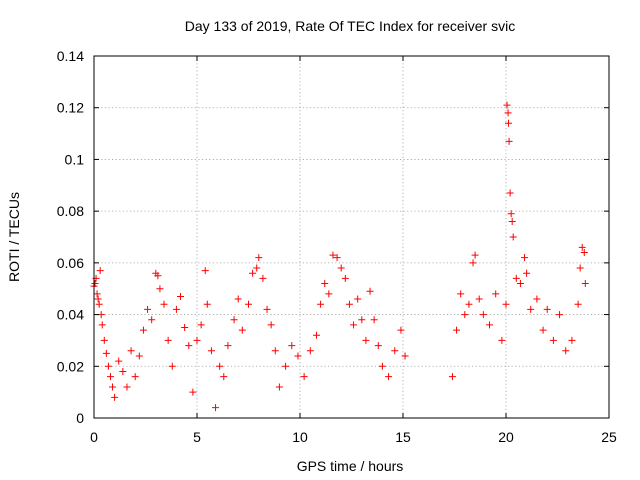  What do you see at coordinates (80, 418) in the screenshot?
I see `y-tick-label: 0` at bounding box center [80, 418].